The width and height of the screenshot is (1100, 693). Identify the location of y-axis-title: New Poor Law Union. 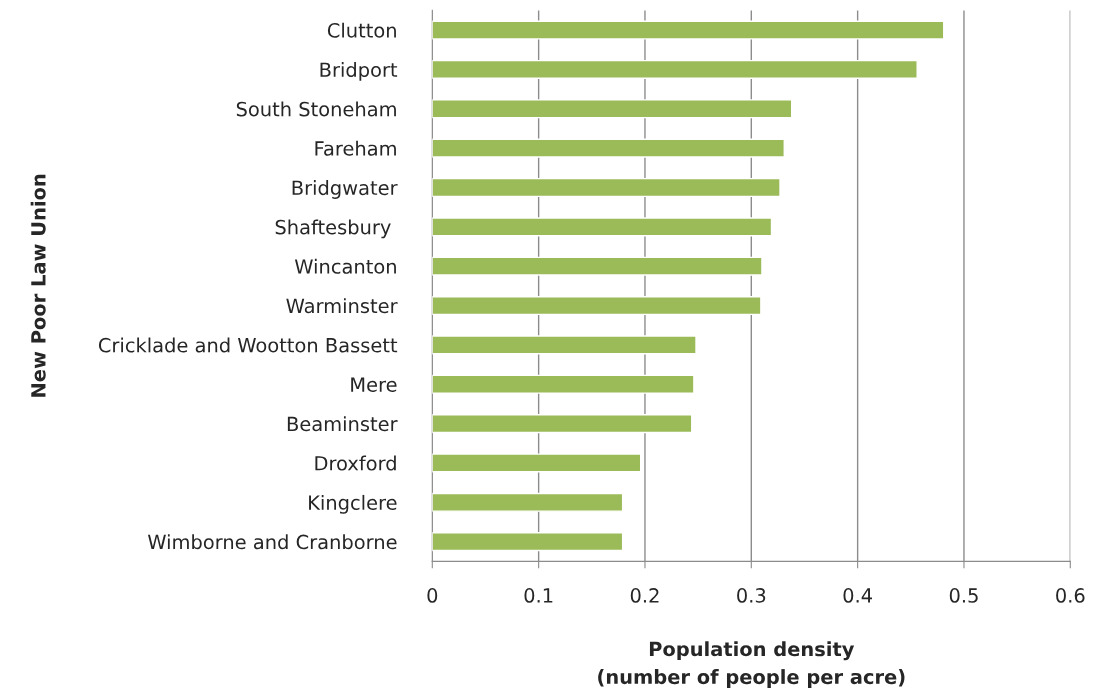
(38, 285).